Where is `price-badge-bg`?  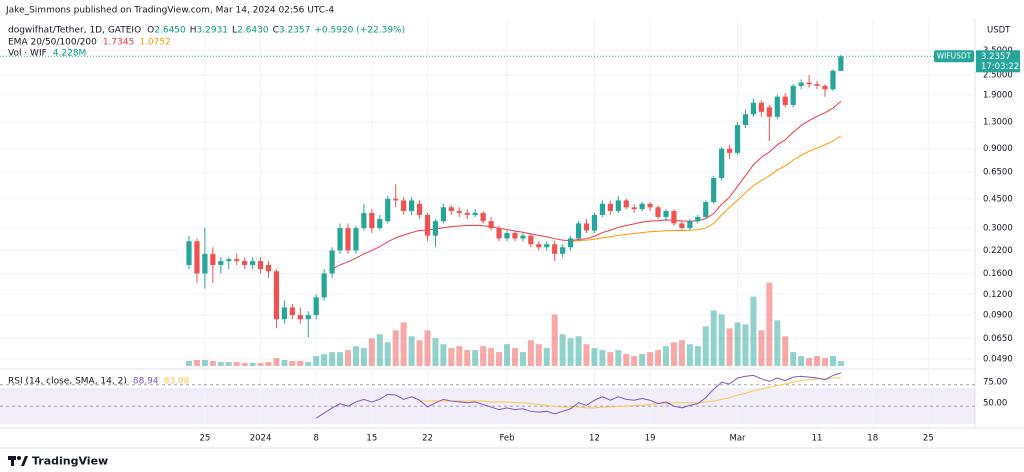
price-badge-bg is located at coordinates (998, 61).